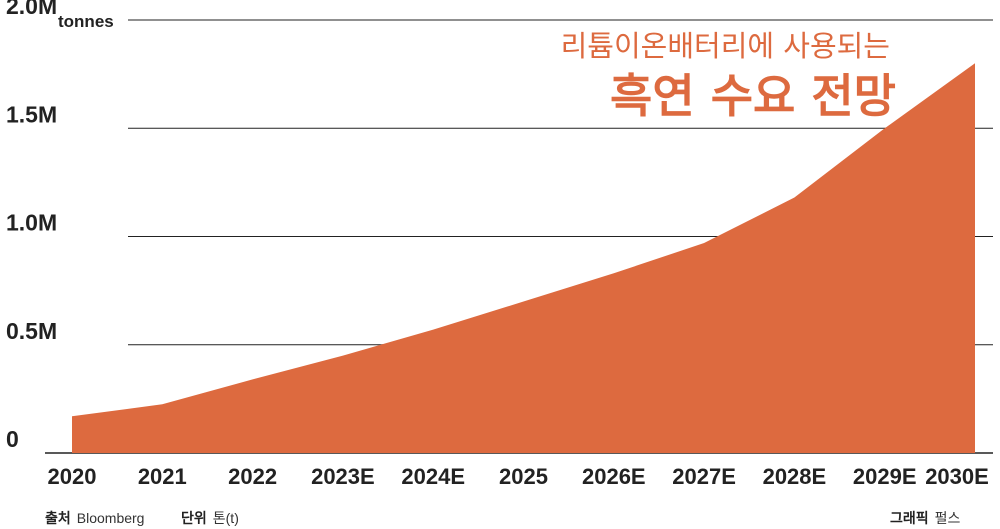 The image size is (1000, 529). Describe the element at coordinates (210, 518) in the screenshot. I see `unit-note: 단위 톤(t)` at that location.